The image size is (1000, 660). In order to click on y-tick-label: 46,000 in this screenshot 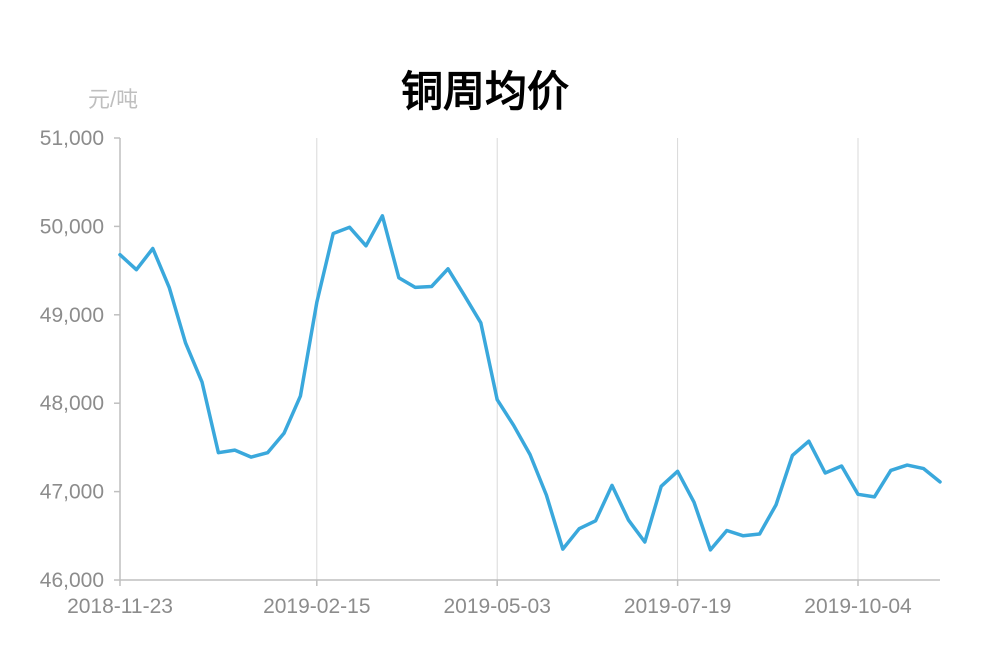, I will do `click(72, 580)`.